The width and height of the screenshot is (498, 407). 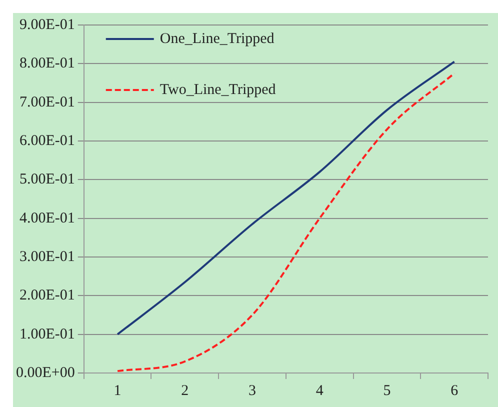 What do you see at coordinates (217, 38) in the screenshot?
I see `legend-label: One_Line_Tripped` at bounding box center [217, 38].